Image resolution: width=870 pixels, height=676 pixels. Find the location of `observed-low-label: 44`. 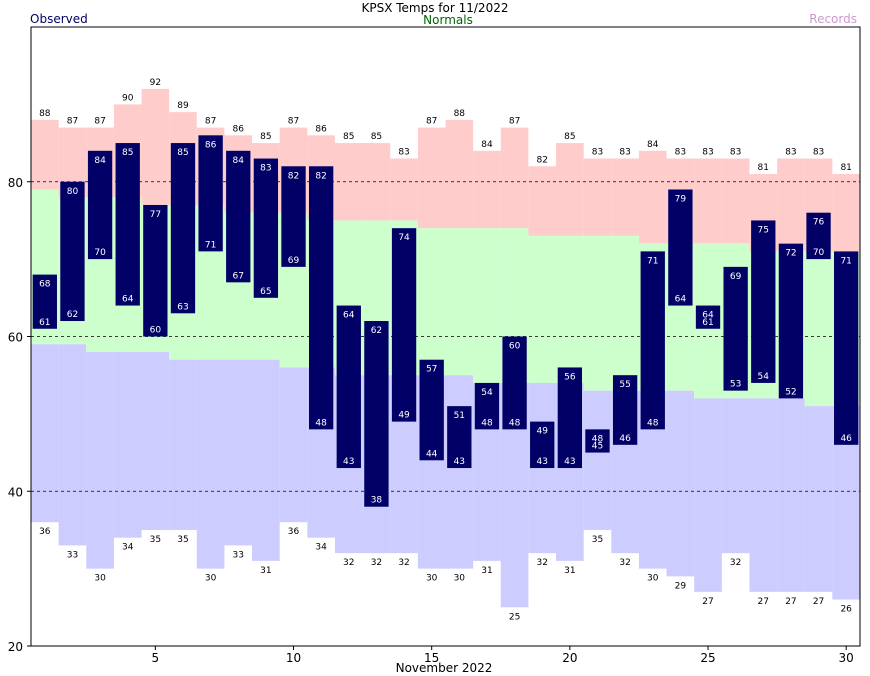

observed-low-label: 44 is located at coordinates (432, 454).